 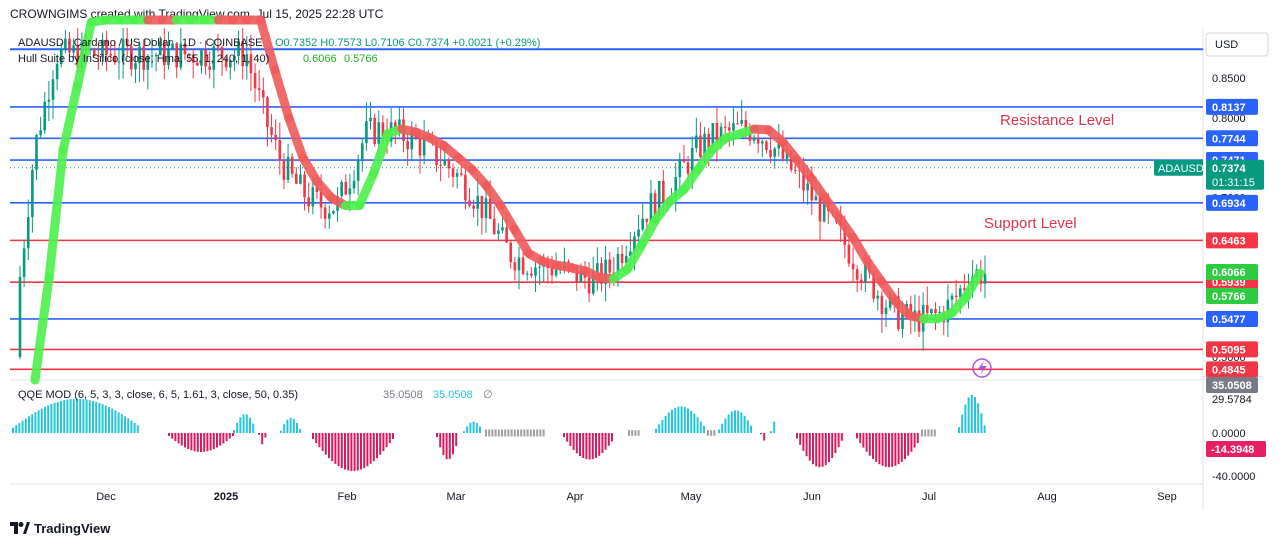 I want to click on level-tag-0.4845: 0.4845, so click(x=1229, y=370).